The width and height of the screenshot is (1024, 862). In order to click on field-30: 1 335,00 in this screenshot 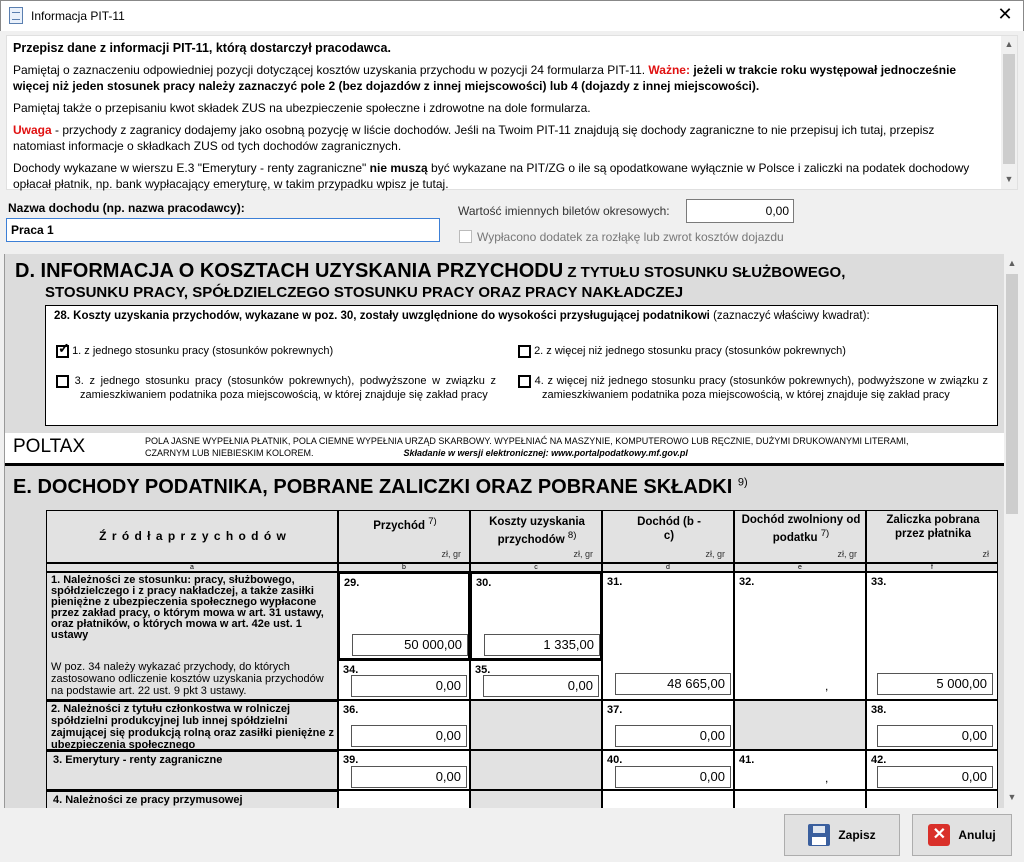, I will do `click(542, 645)`.